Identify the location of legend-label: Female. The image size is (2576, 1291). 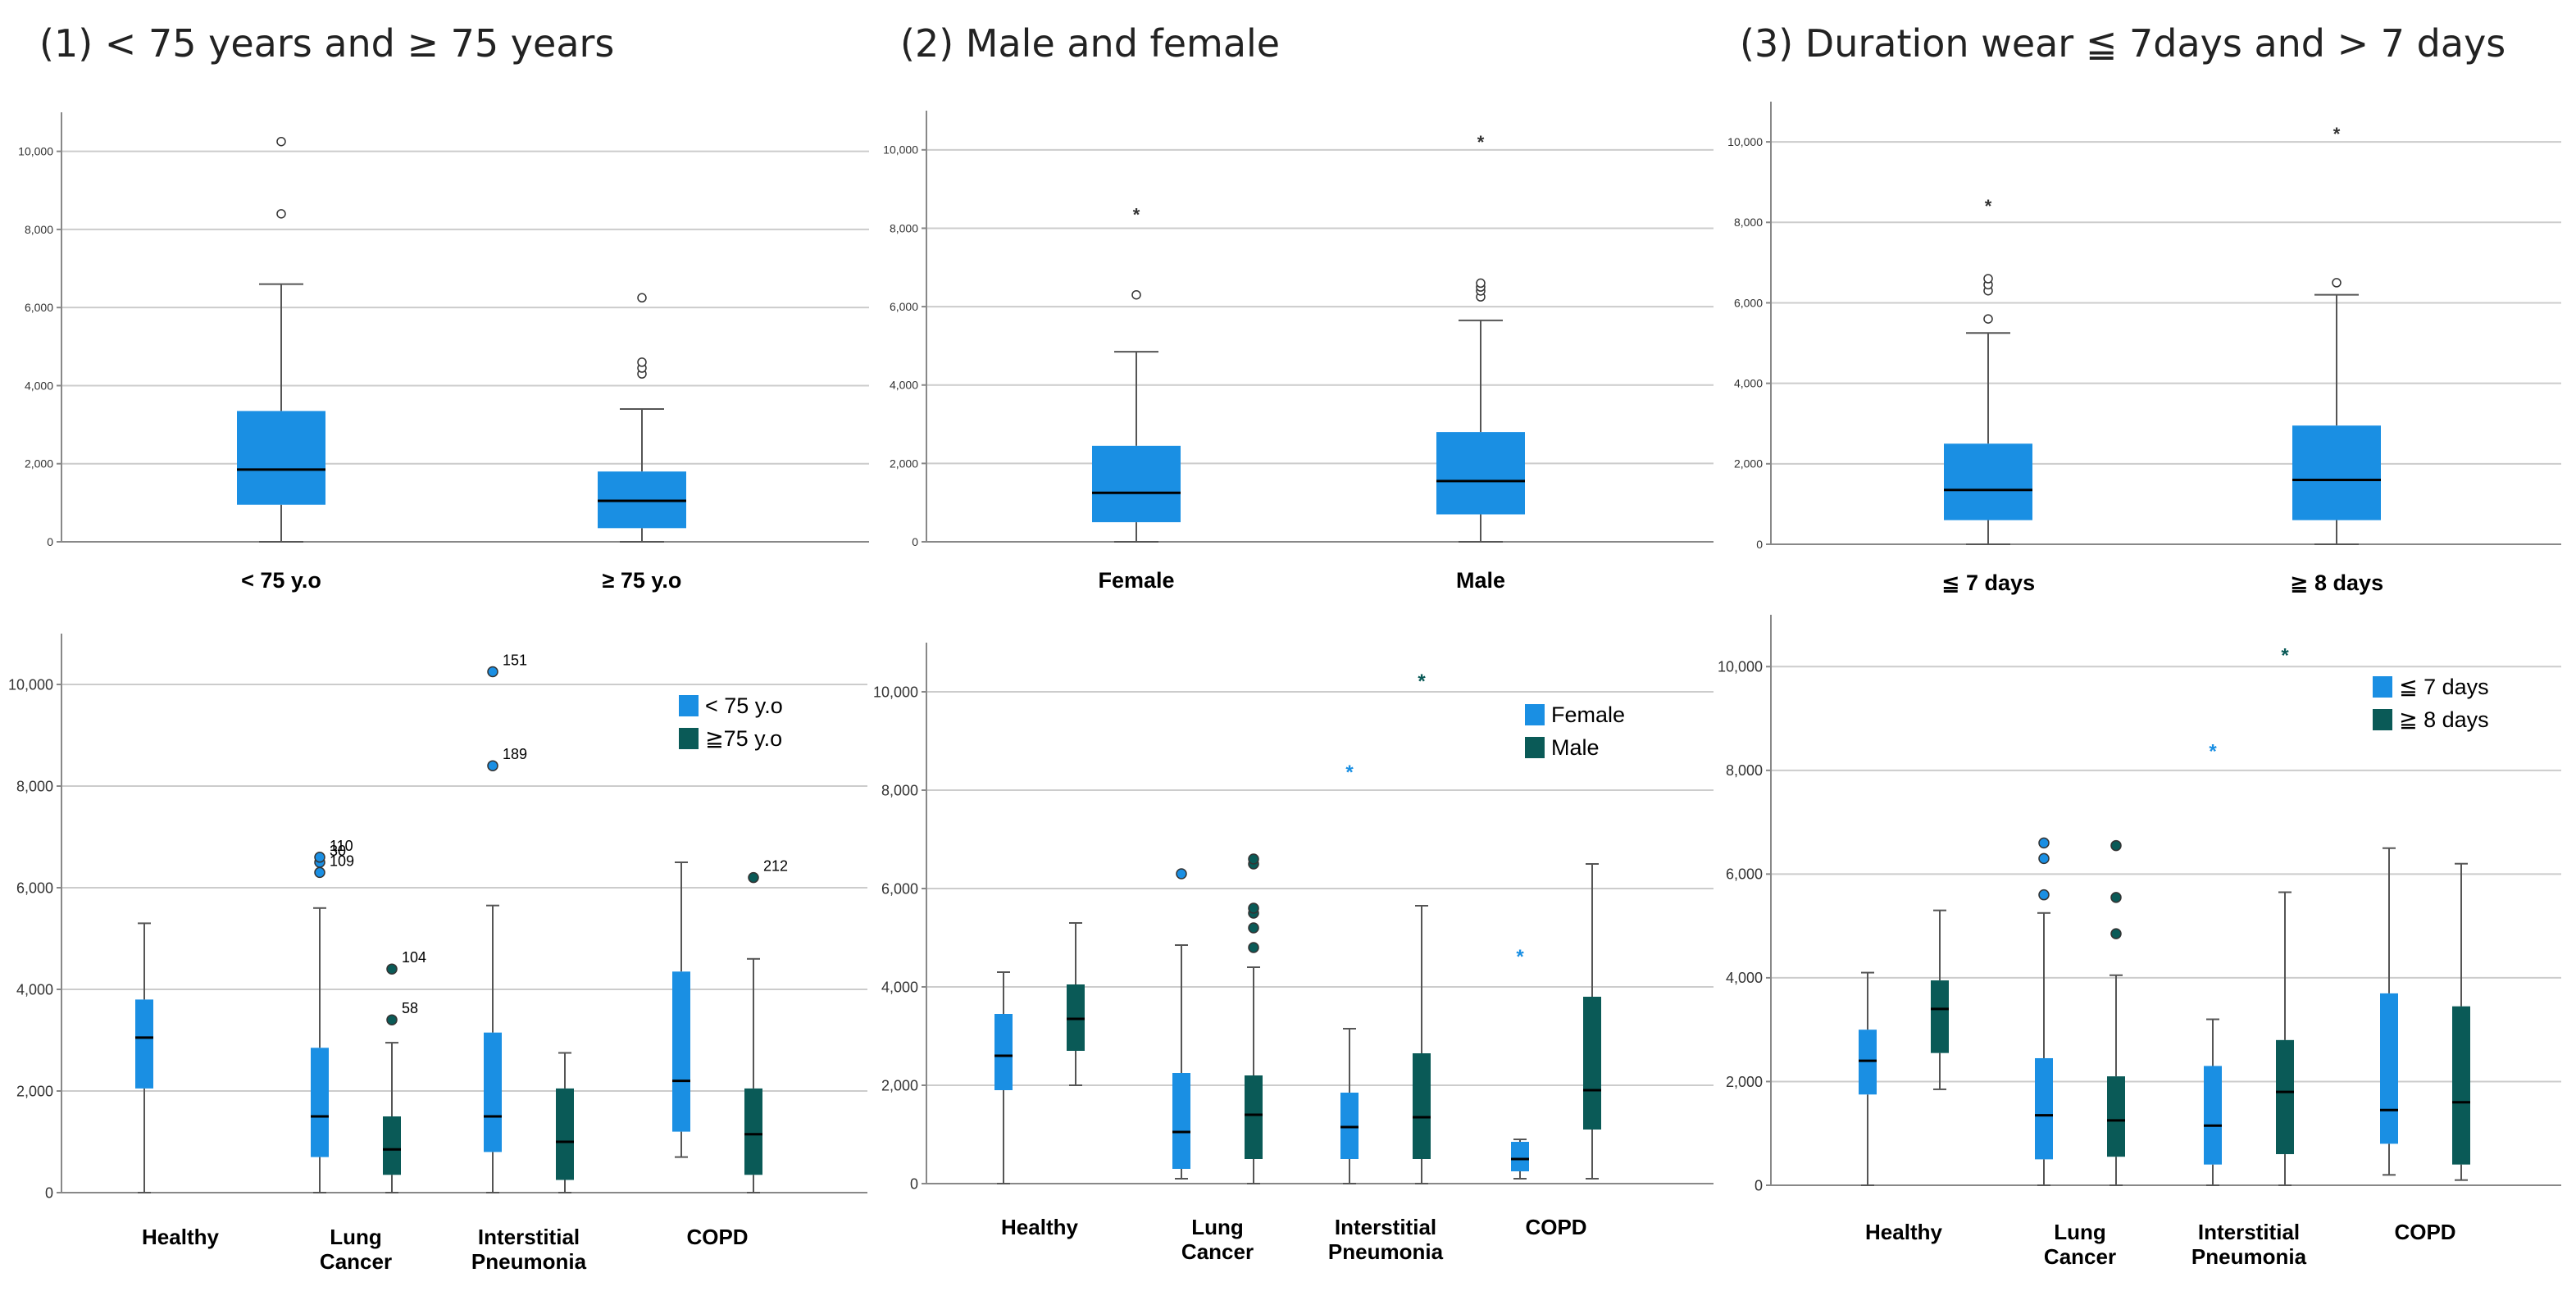
(1588, 714).